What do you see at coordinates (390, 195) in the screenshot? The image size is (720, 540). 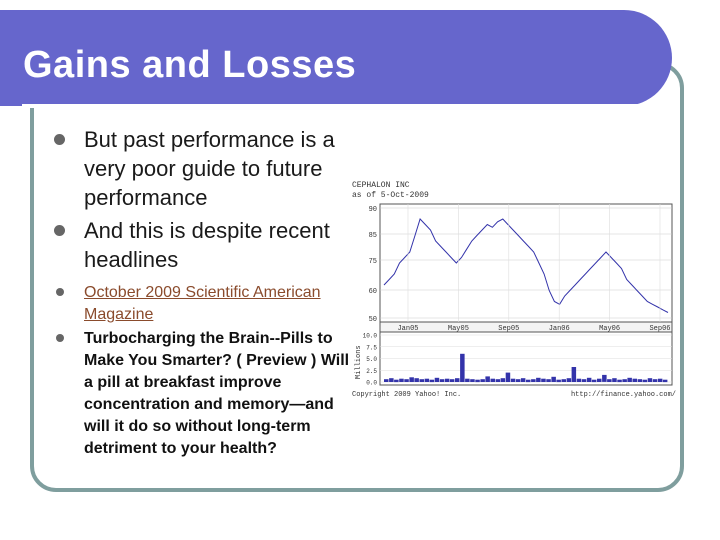 I see `chart-subtitle: as of 5-Oct-2009` at bounding box center [390, 195].